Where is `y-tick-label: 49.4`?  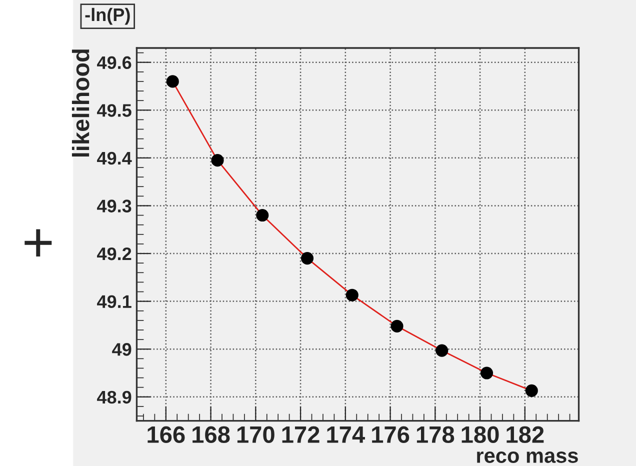 y-tick-label: 49.4 is located at coordinates (114, 158).